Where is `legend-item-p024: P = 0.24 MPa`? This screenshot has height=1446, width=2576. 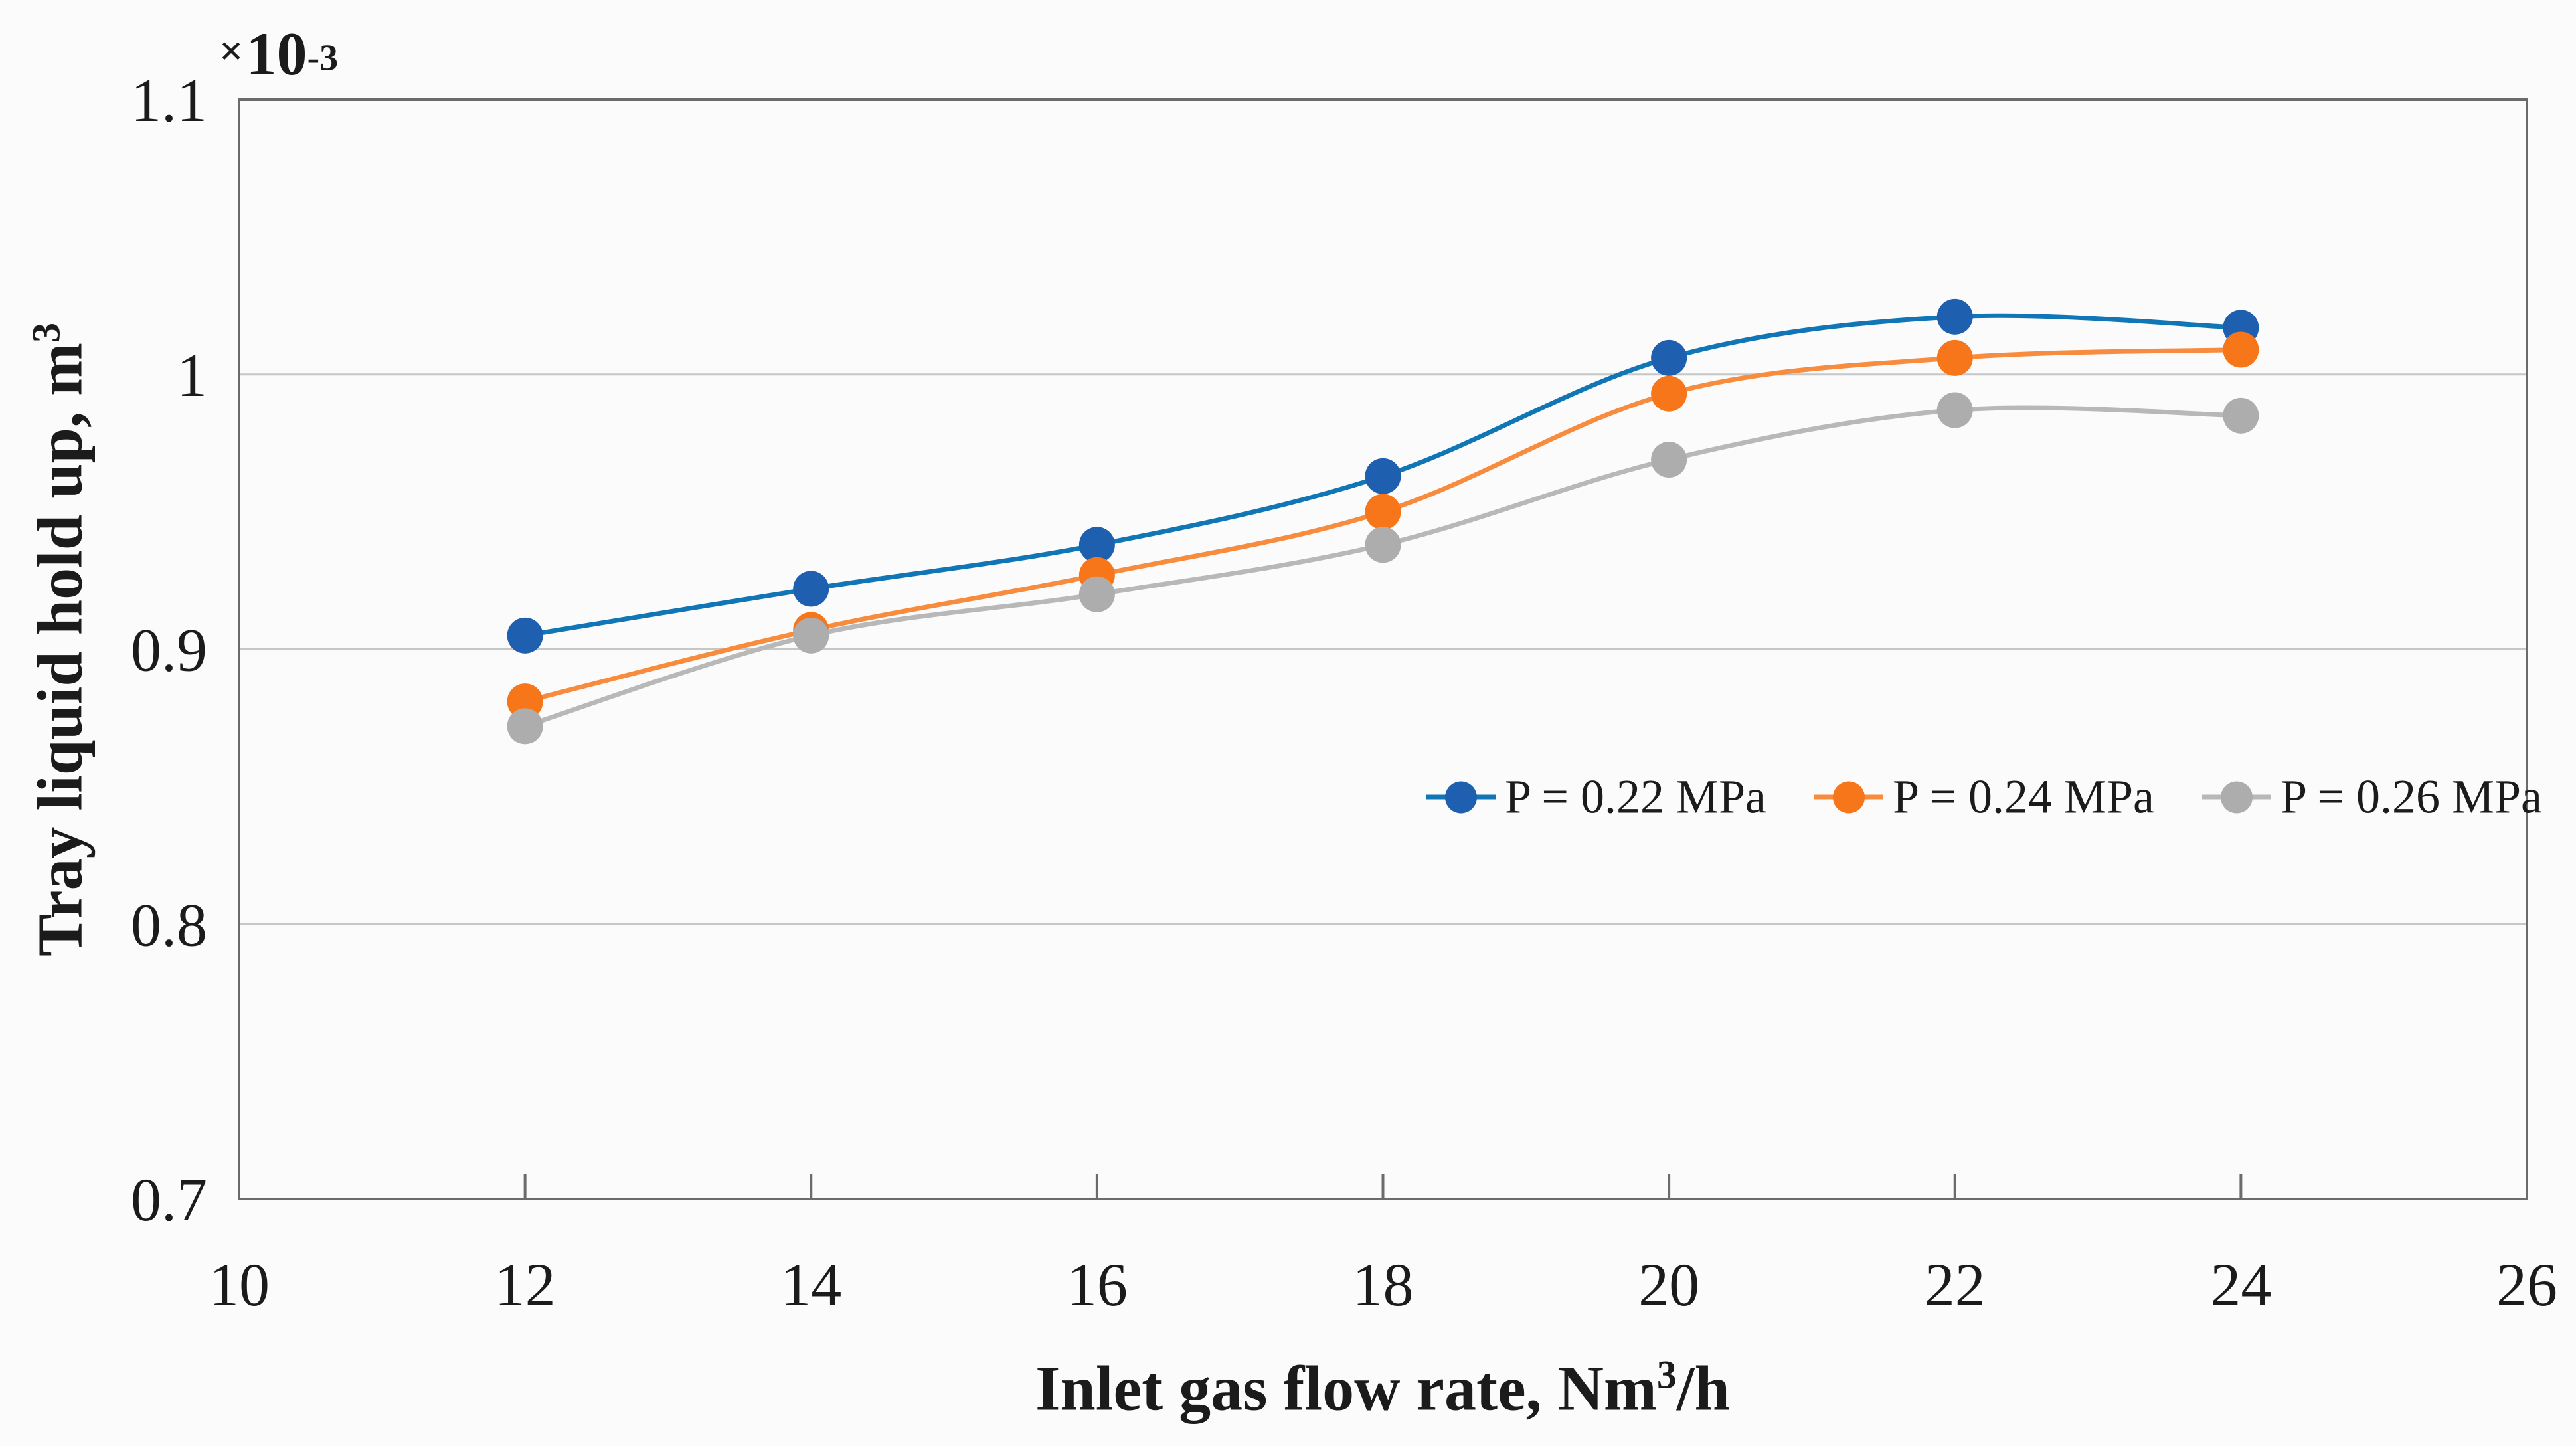 legend-item-p024: P = 0.24 MPa is located at coordinates (1984, 797).